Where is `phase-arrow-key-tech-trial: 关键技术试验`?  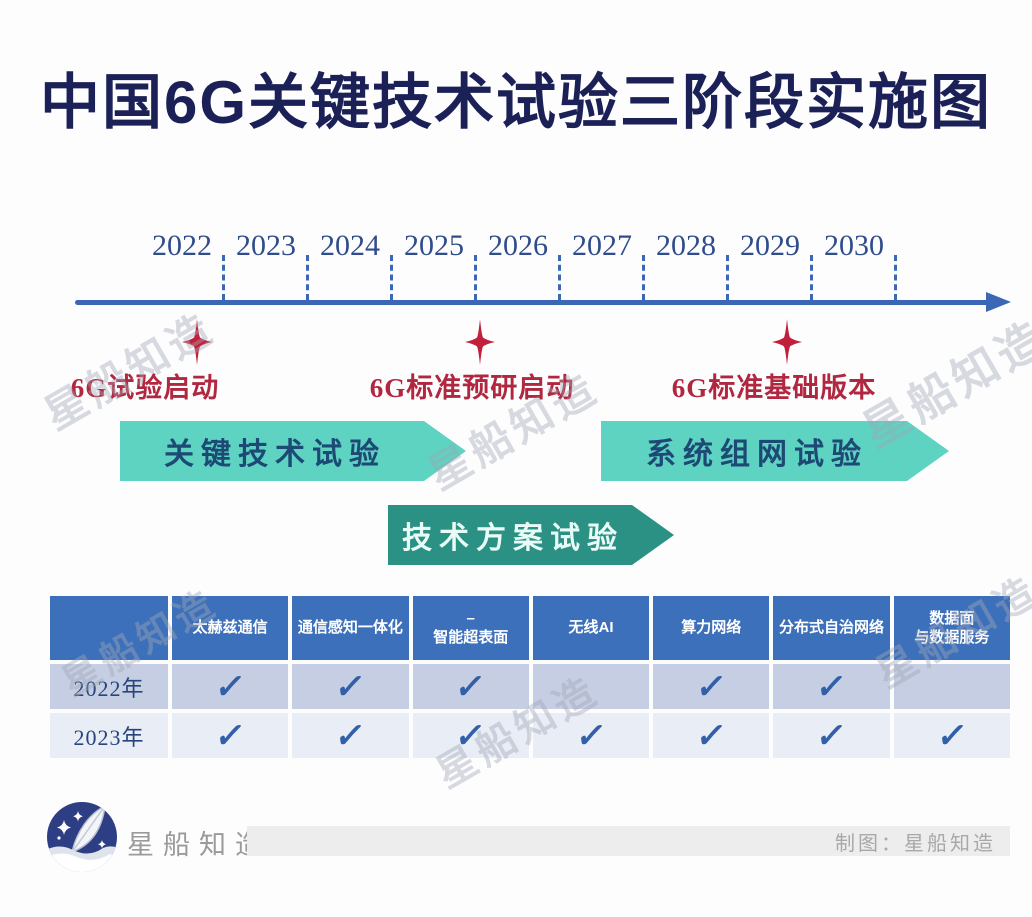
phase-arrow-key-tech-trial: 关键技术试验 is located at coordinates (293, 451).